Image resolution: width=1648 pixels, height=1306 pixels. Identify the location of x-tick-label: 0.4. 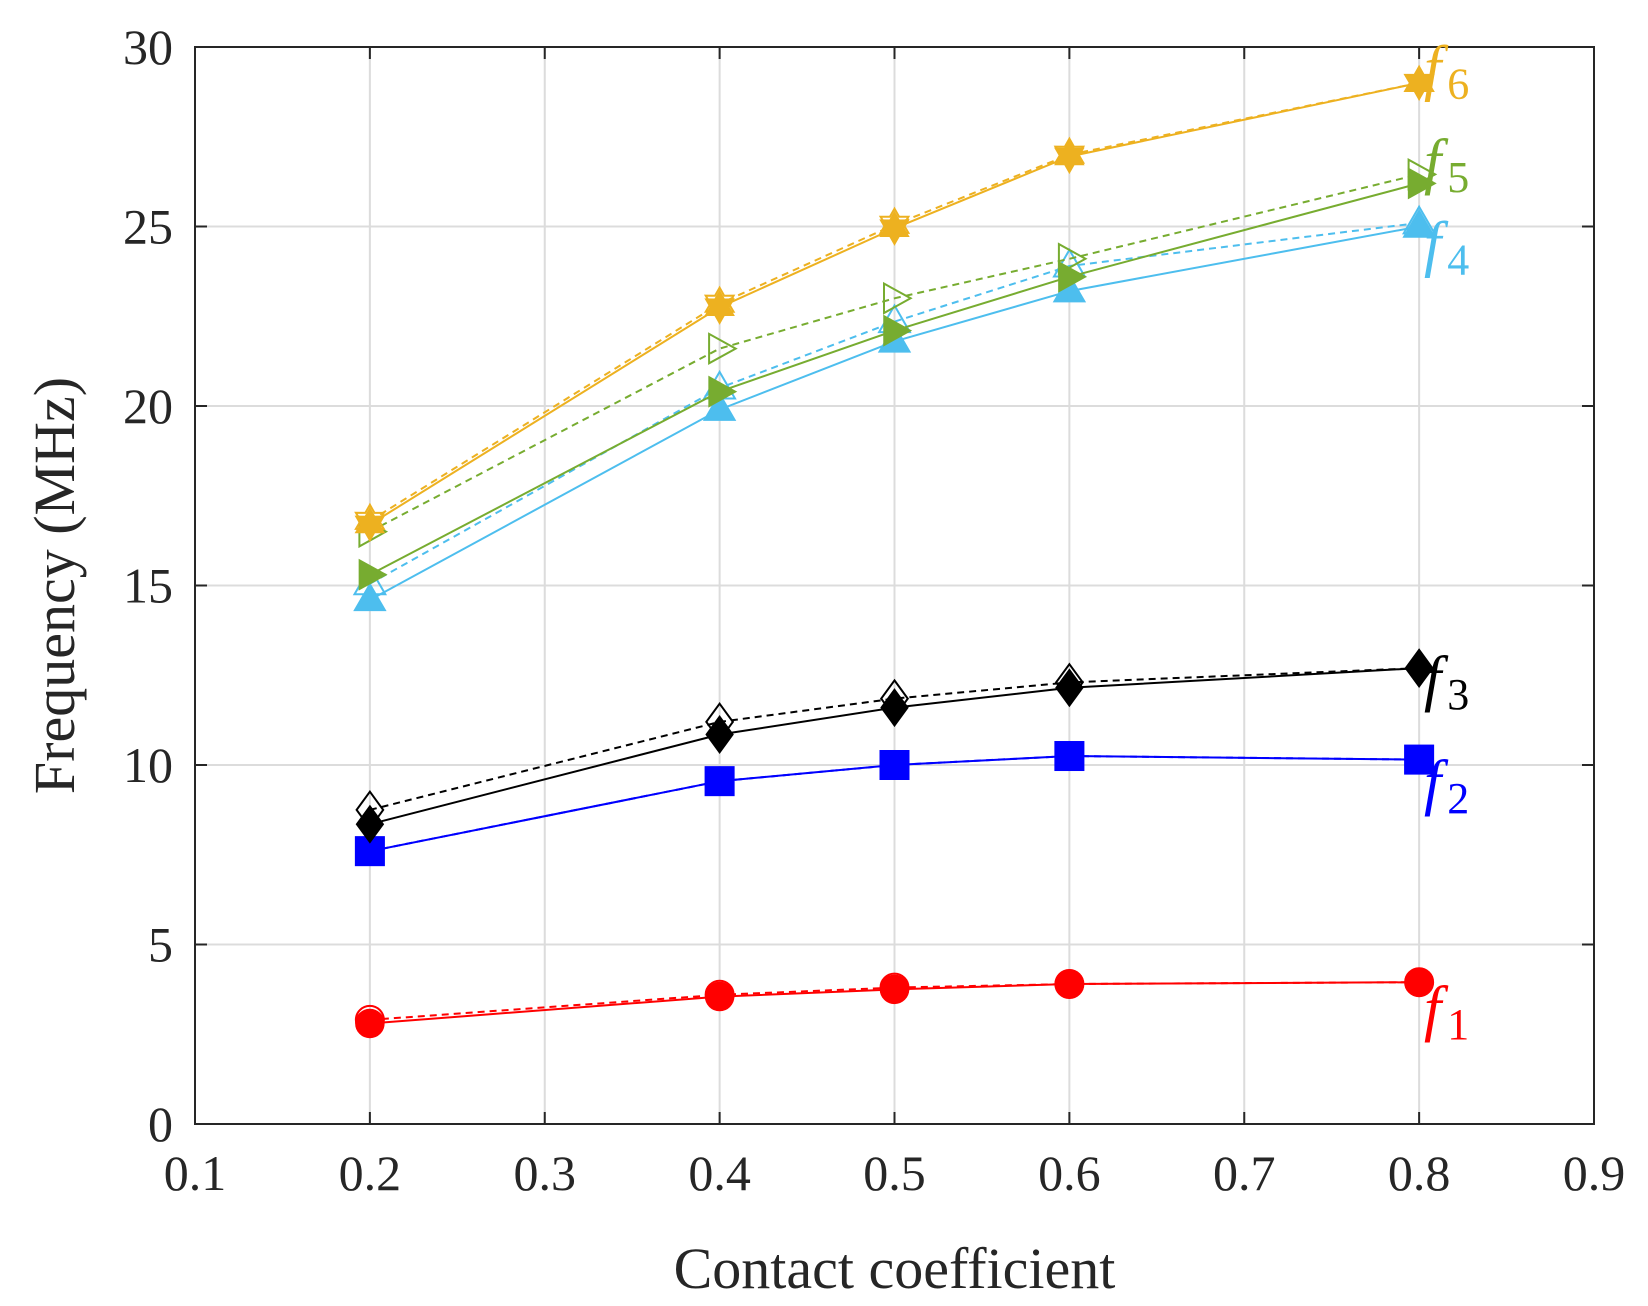
(719, 1173).